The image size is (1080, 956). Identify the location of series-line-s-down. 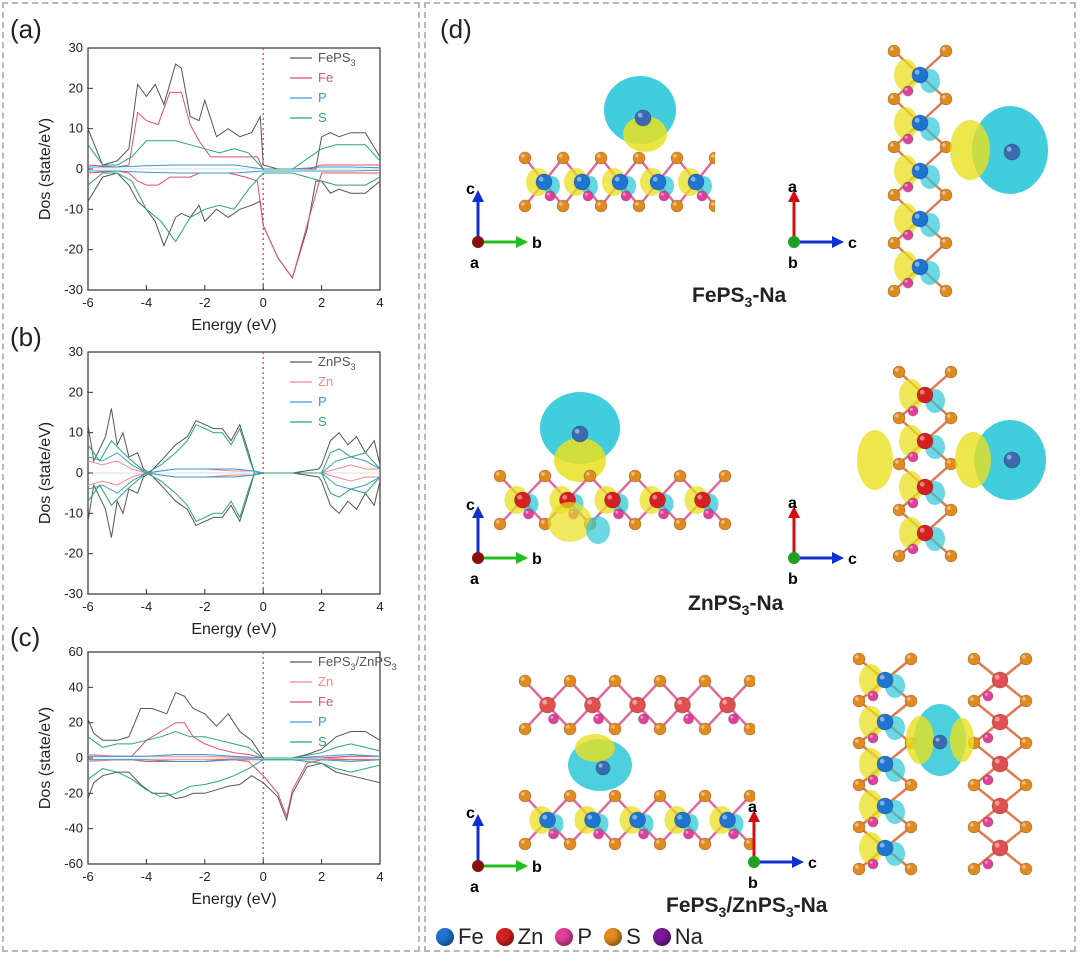
(234, 778).